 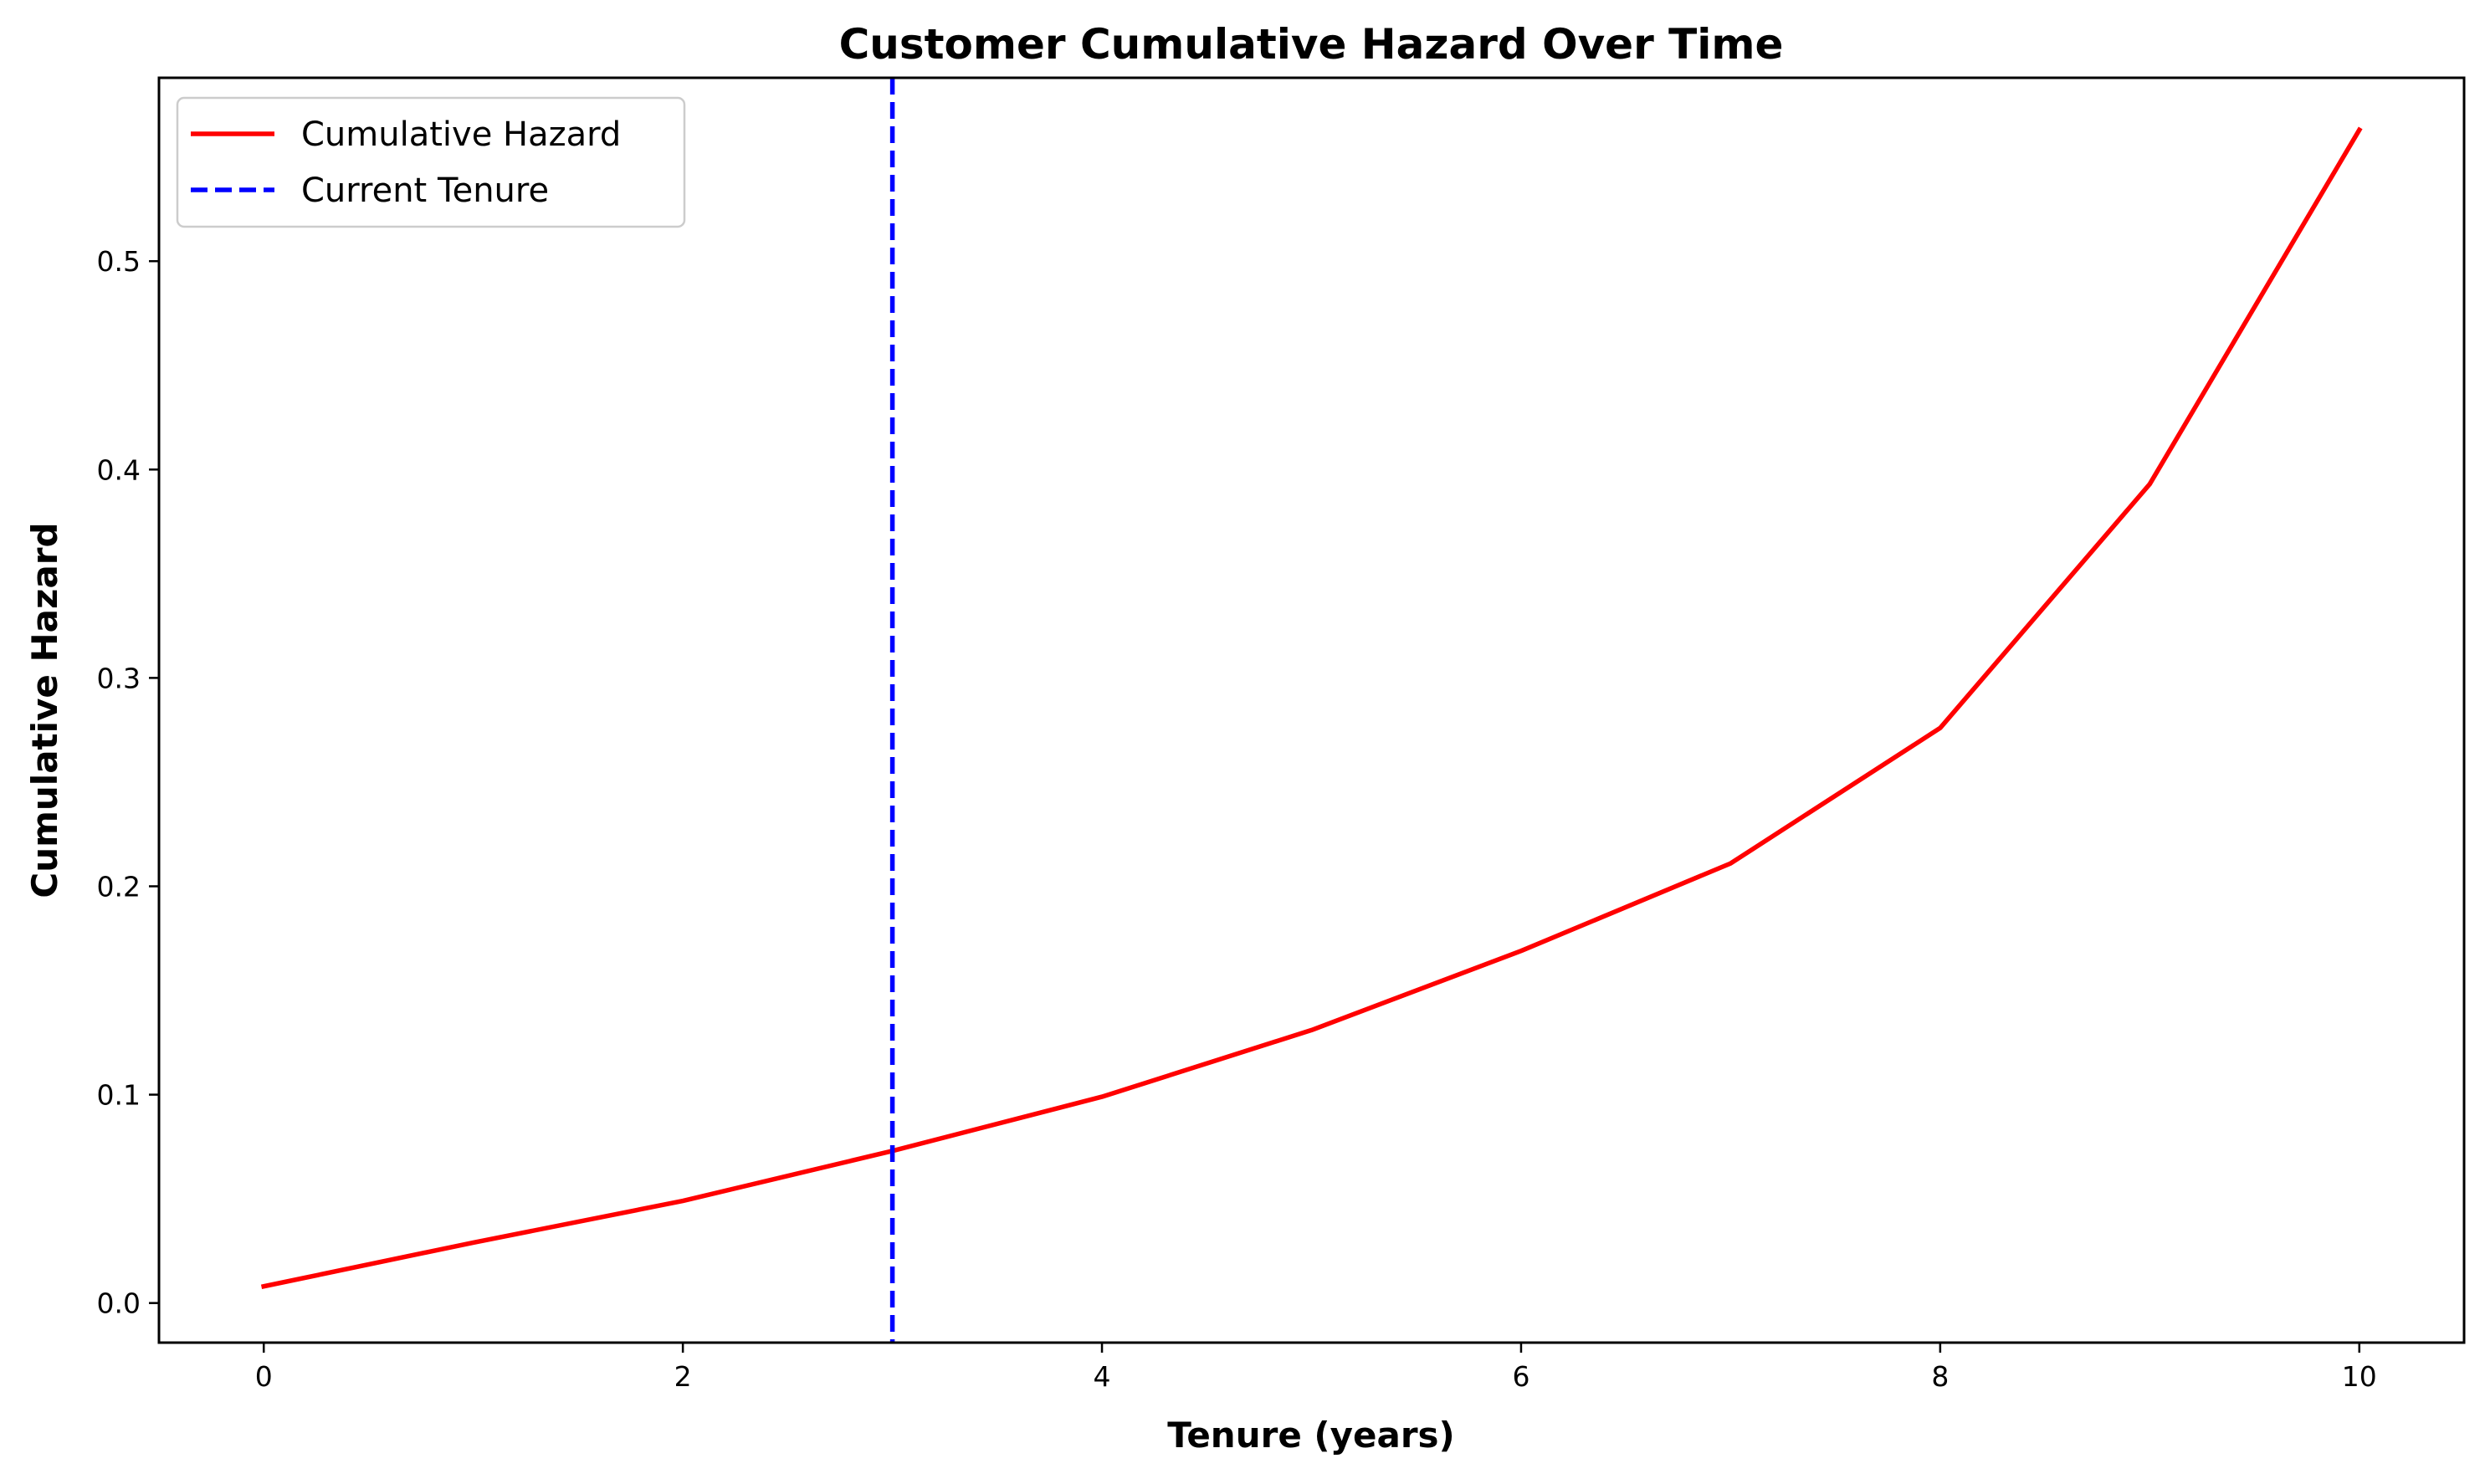 What do you see at coordinates (1316, 1368) in the screenshot?
I see `x-axis-ticks: 0 2 4 6 8 10` at bounding box center [1316, 1368].